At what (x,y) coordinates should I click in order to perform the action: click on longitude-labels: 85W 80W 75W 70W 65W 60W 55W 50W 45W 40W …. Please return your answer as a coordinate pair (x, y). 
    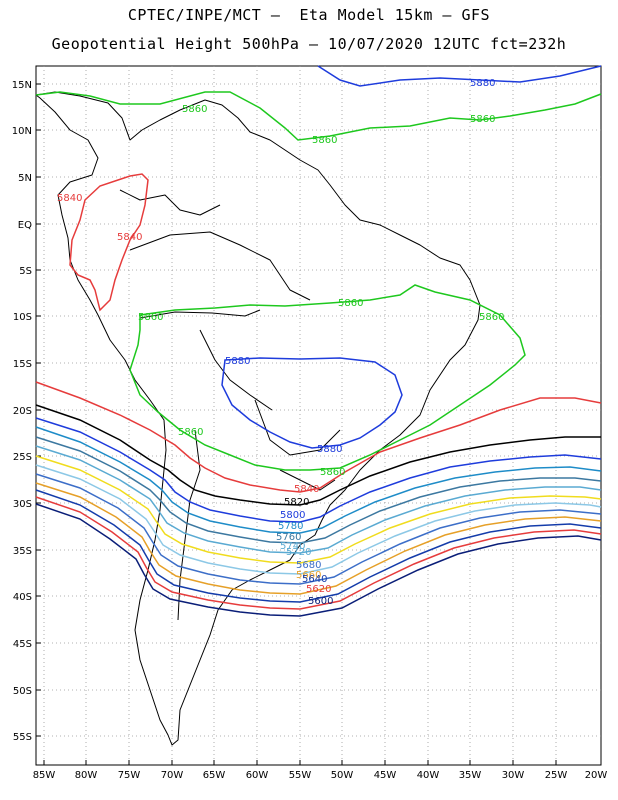
    Looking at the image, I should click on (320, 775).